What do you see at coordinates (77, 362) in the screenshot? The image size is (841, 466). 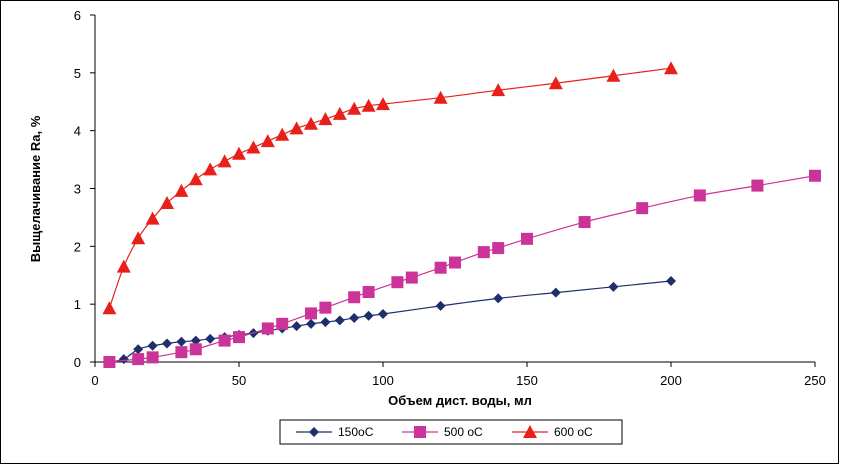 I see `y-tick-label: 0` at bounding box center [77, 362].